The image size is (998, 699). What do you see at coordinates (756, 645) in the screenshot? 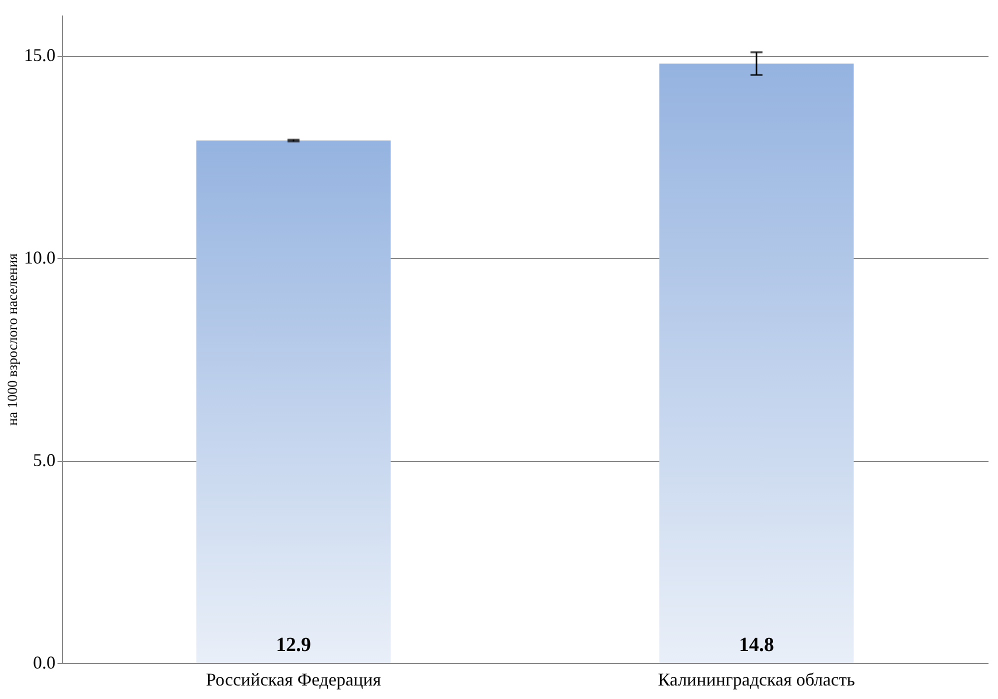
I see `data-label: 14.8` at bounding box center [756, 645].